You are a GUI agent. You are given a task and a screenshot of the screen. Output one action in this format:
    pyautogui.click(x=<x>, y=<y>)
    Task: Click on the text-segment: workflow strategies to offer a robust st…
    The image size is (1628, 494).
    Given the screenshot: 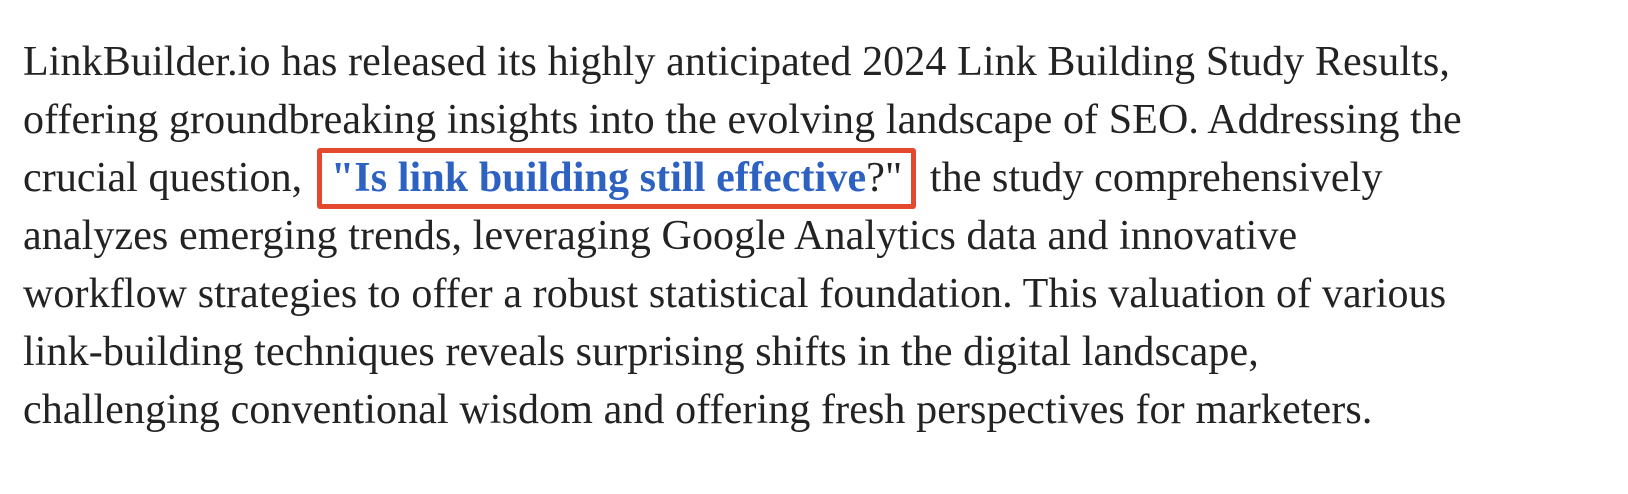 What is the action you would take?
    pyautogui.click(x=735, y=294)
    